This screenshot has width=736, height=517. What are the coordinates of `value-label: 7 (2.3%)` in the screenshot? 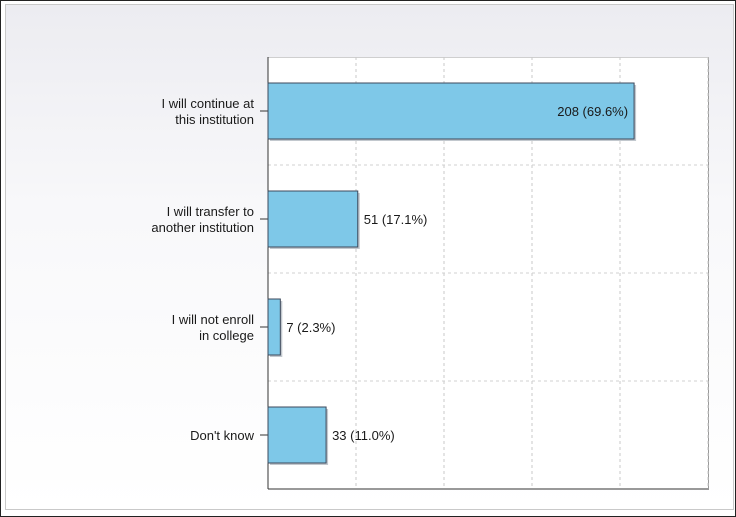 It's located at (310, 327).